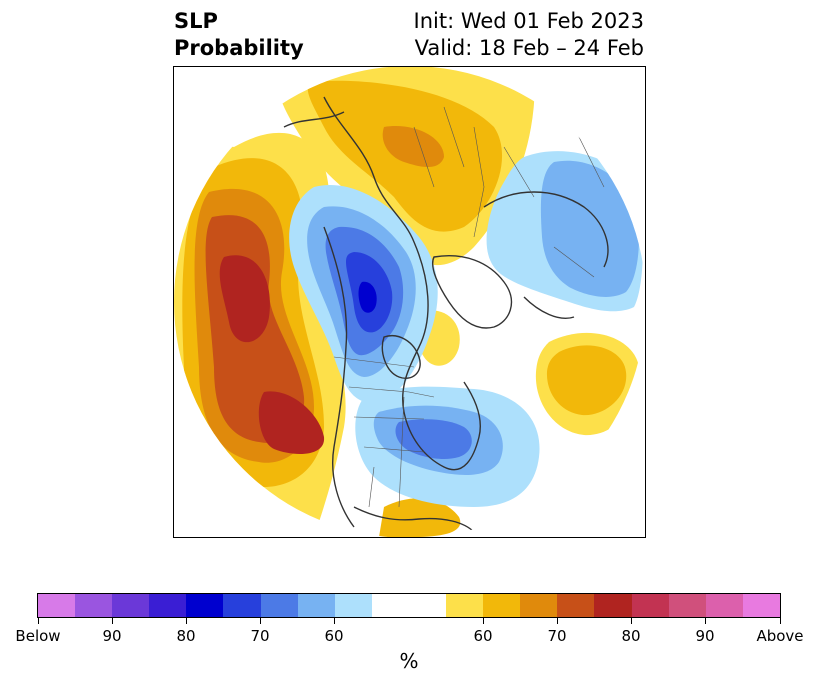  I want to click on valid-dates: Valid: 18 Feb – 24 Feb, so click(529, 48).